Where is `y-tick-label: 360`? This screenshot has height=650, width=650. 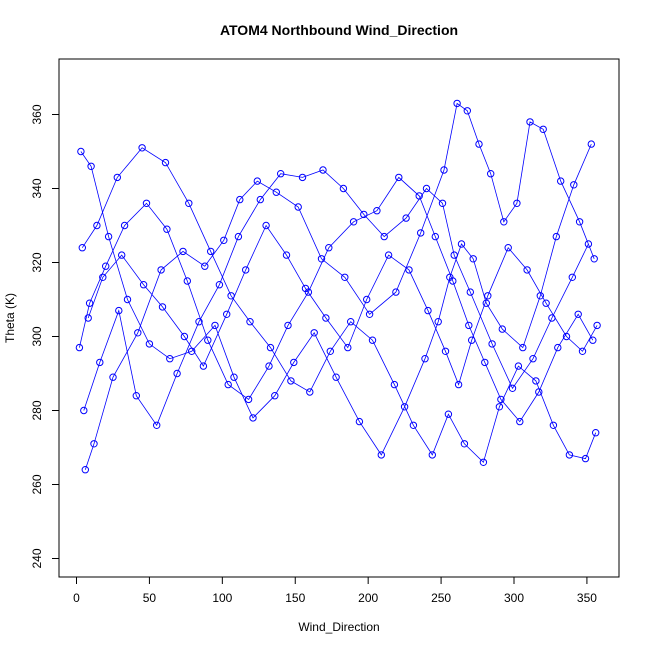 y-tick-label: 360 is located at coordinates (37, 114).